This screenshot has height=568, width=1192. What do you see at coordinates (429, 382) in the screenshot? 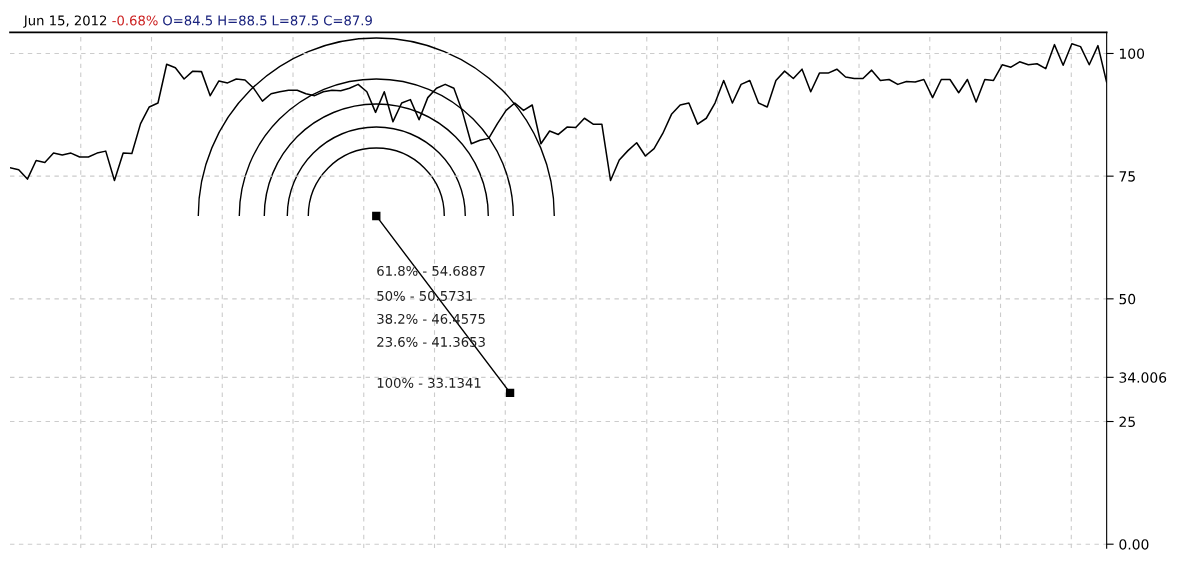
I see `annotation: 100% - 33.1341` at bounding box center [429, 382].